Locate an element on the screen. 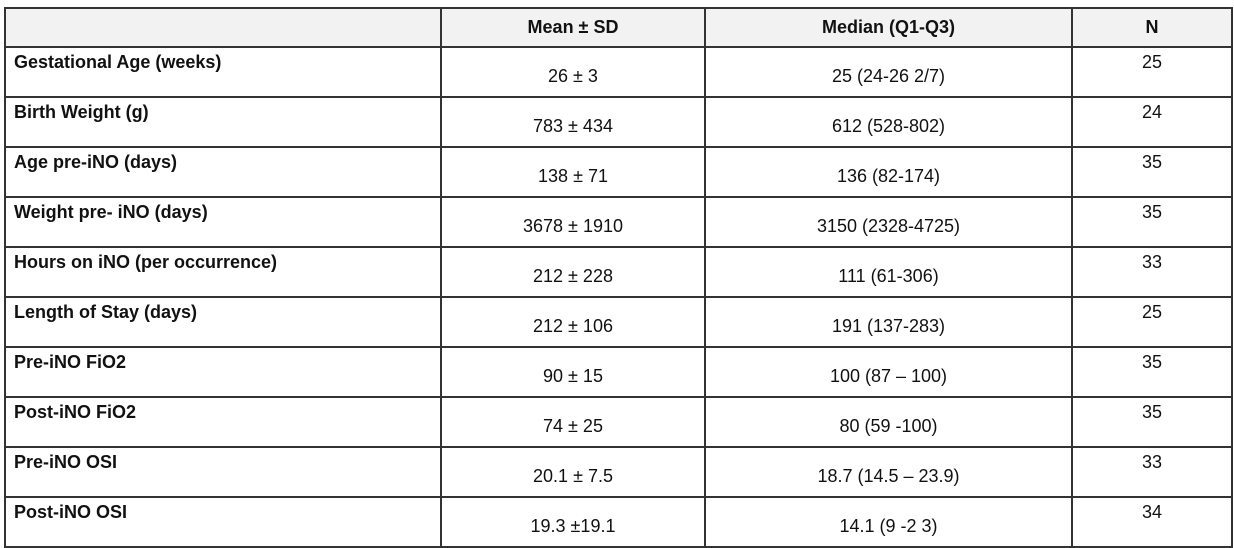 The width and height of the screenshot is (1234, 548). table-cell: 212 ± 106 is located at coordinates (573, 322).